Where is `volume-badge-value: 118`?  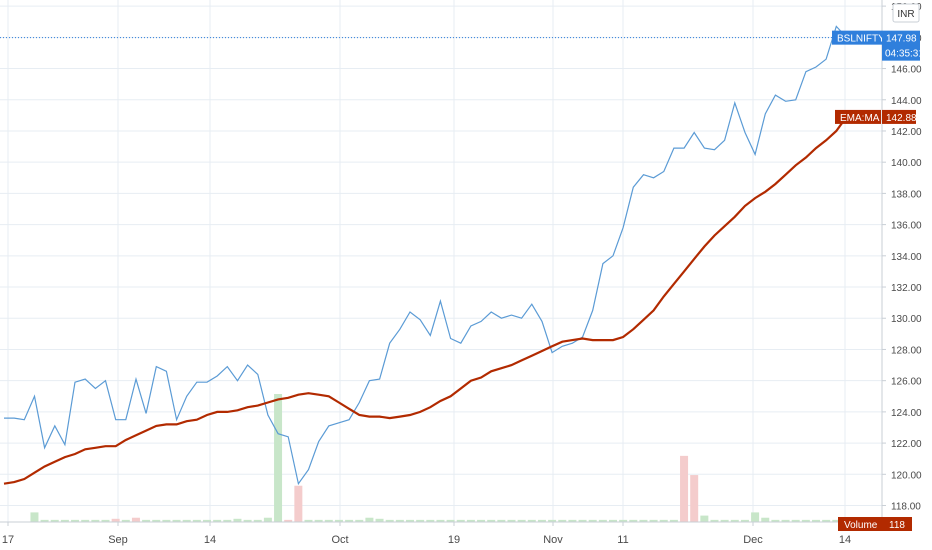
volume-badge-value: 118 is located at coordinates (897, 525).